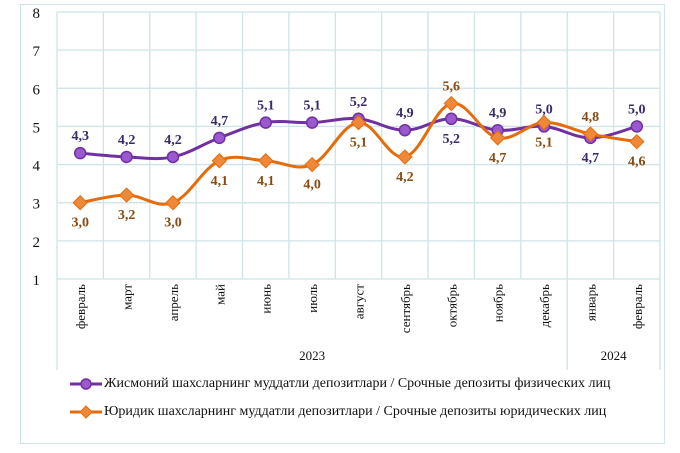  What do you see at coordinates (312, 298) in the screenshot?
I see `x-tick-label: июль` at bounding box center [312, 298].